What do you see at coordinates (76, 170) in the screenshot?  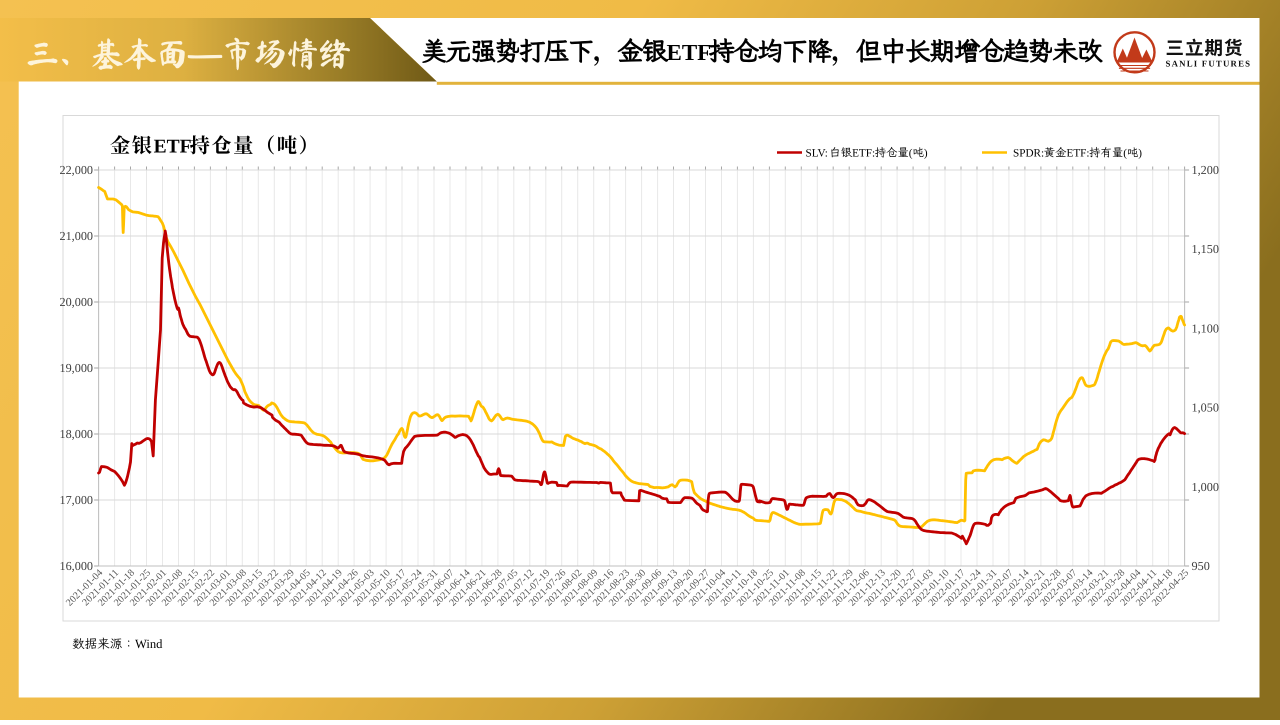 I see `svg-text: 22,000` at bounding box center [76, 170].